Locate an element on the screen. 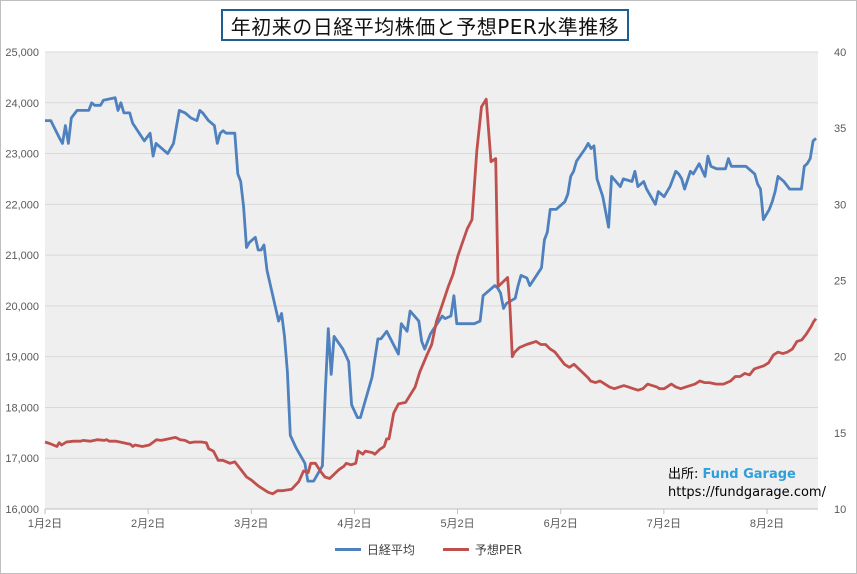 Image resolution: width=857 pixels, height=574 pixels. y-right-tick-label: 40 is located at coordinates (840, 53).